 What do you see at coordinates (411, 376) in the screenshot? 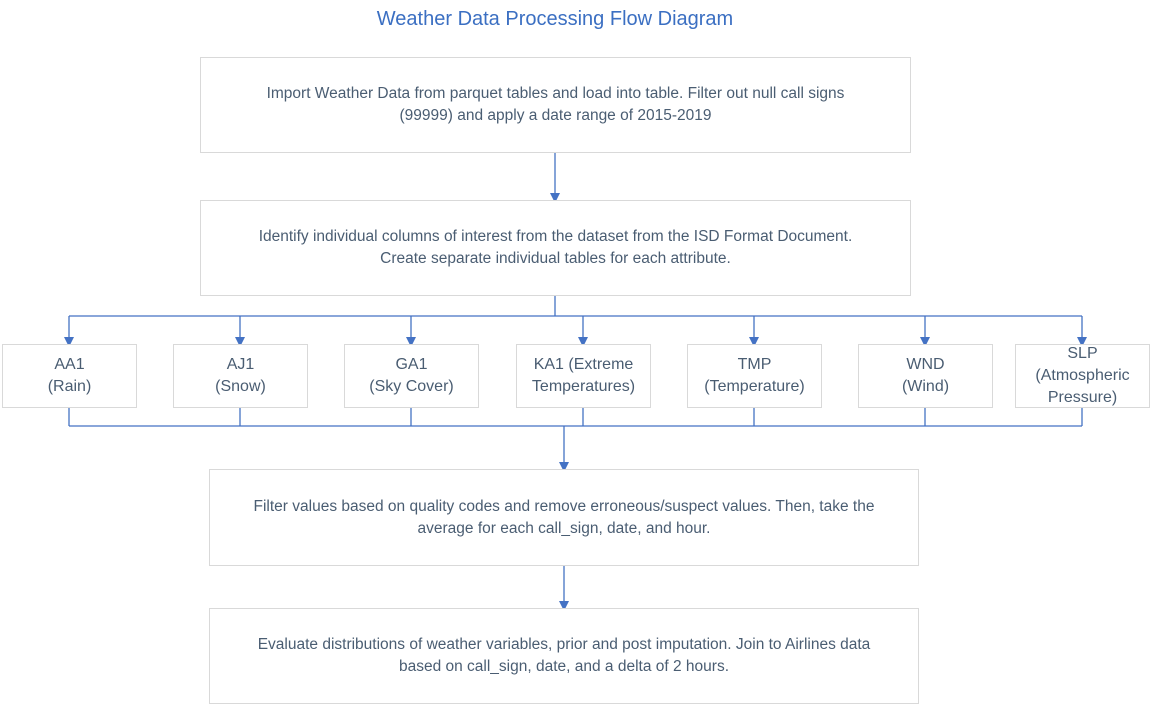
I see `attribute-ga1: GA1 (Sky Cover)` at bounding box center [411, 376].